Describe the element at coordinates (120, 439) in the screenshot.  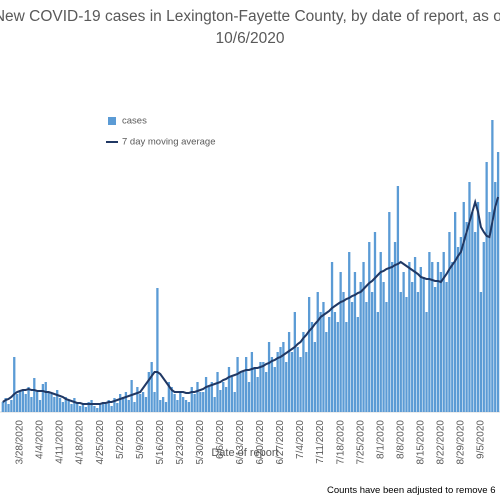
I see `x-tick-label: 5/2/2020` at that location.